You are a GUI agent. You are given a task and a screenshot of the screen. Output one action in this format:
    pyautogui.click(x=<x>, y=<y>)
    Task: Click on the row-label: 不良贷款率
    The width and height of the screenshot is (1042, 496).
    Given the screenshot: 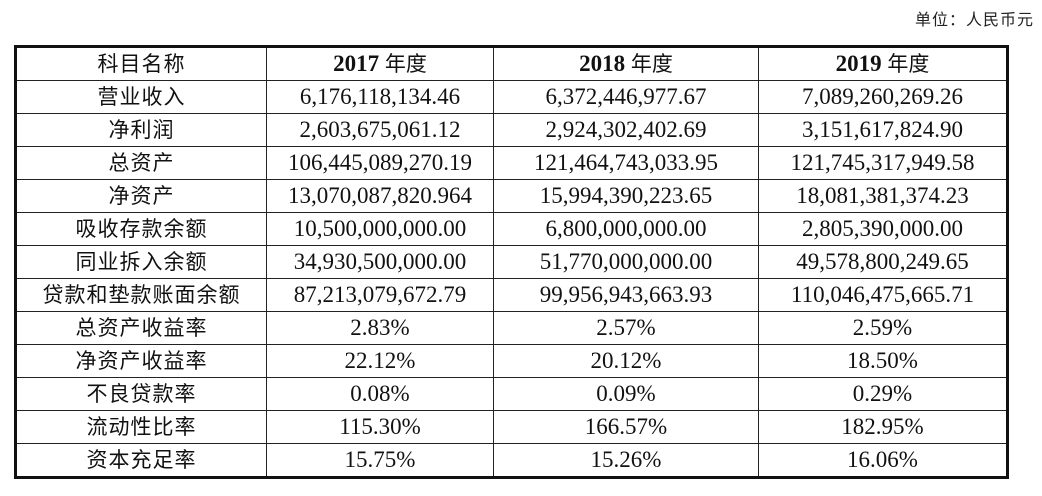 What is the action you would take?
    pyautogui.click(x=141, y=394)
    